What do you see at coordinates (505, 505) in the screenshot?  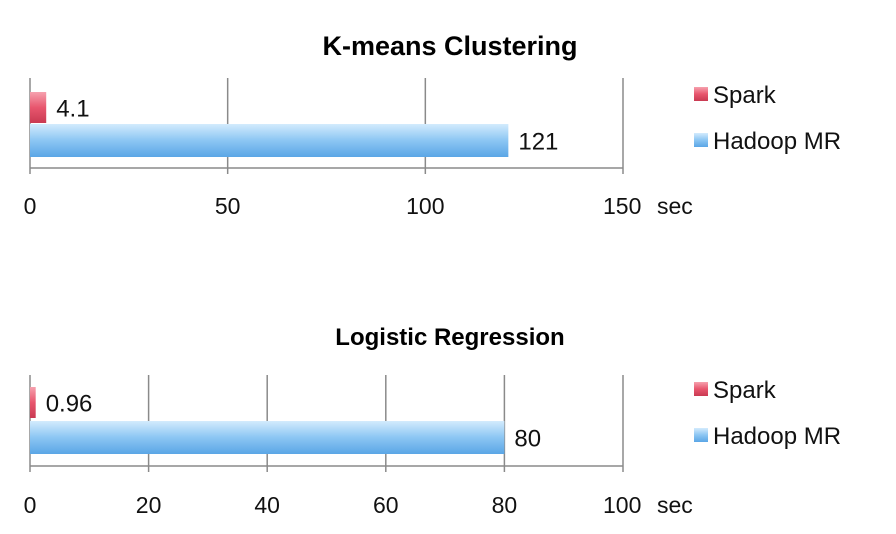 I see `x-tick-label: 80` at bounding box center [505, 505].